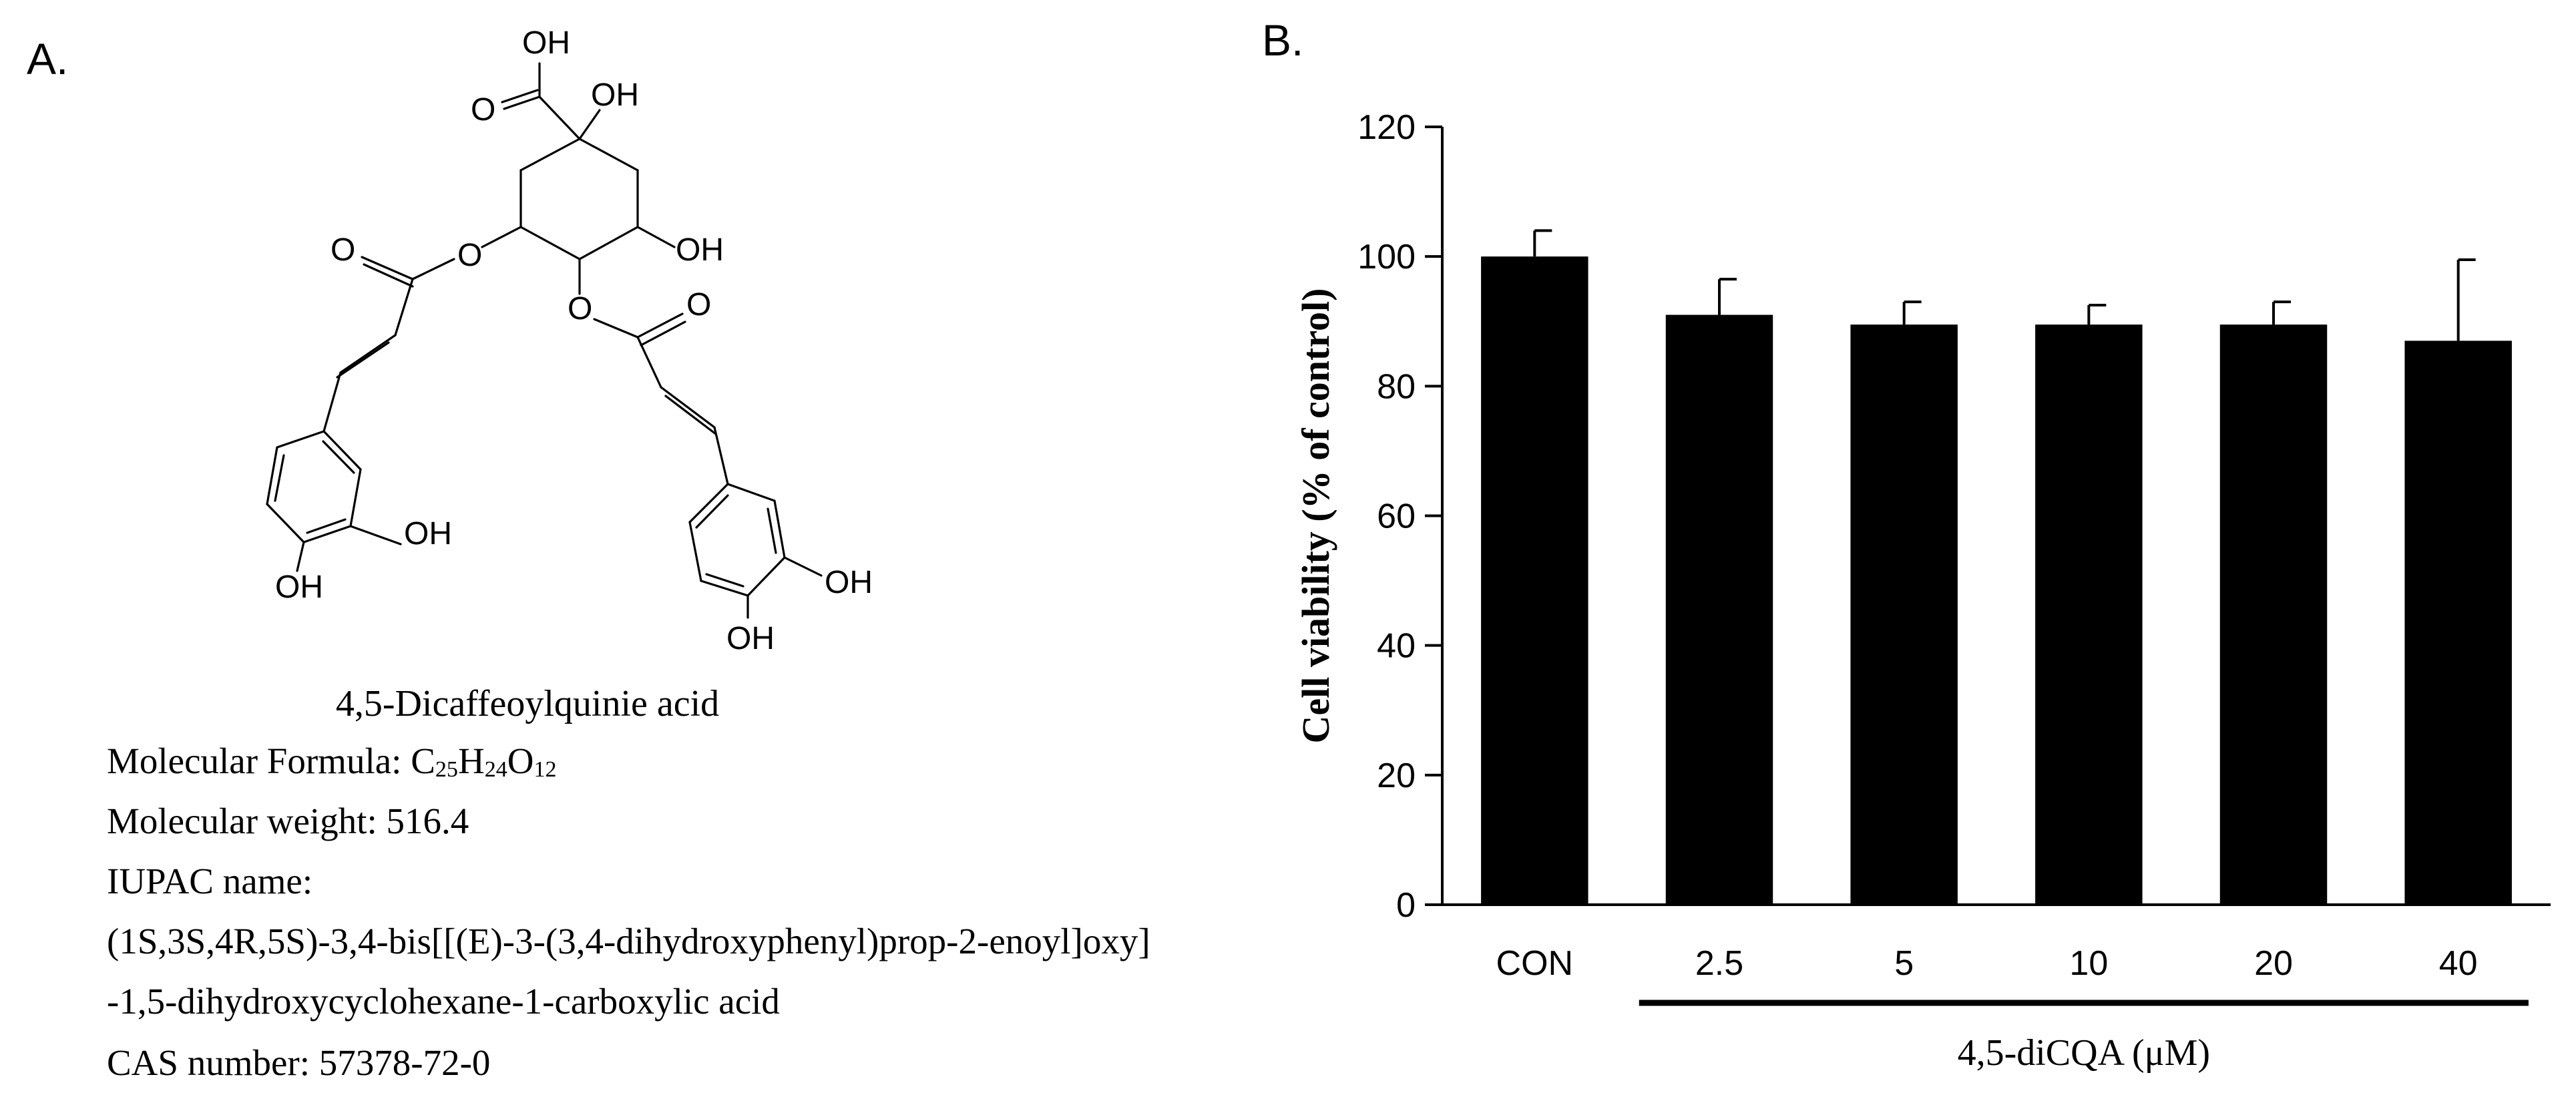  I want to click on y-tick-label: 20, so click(1396, 775).